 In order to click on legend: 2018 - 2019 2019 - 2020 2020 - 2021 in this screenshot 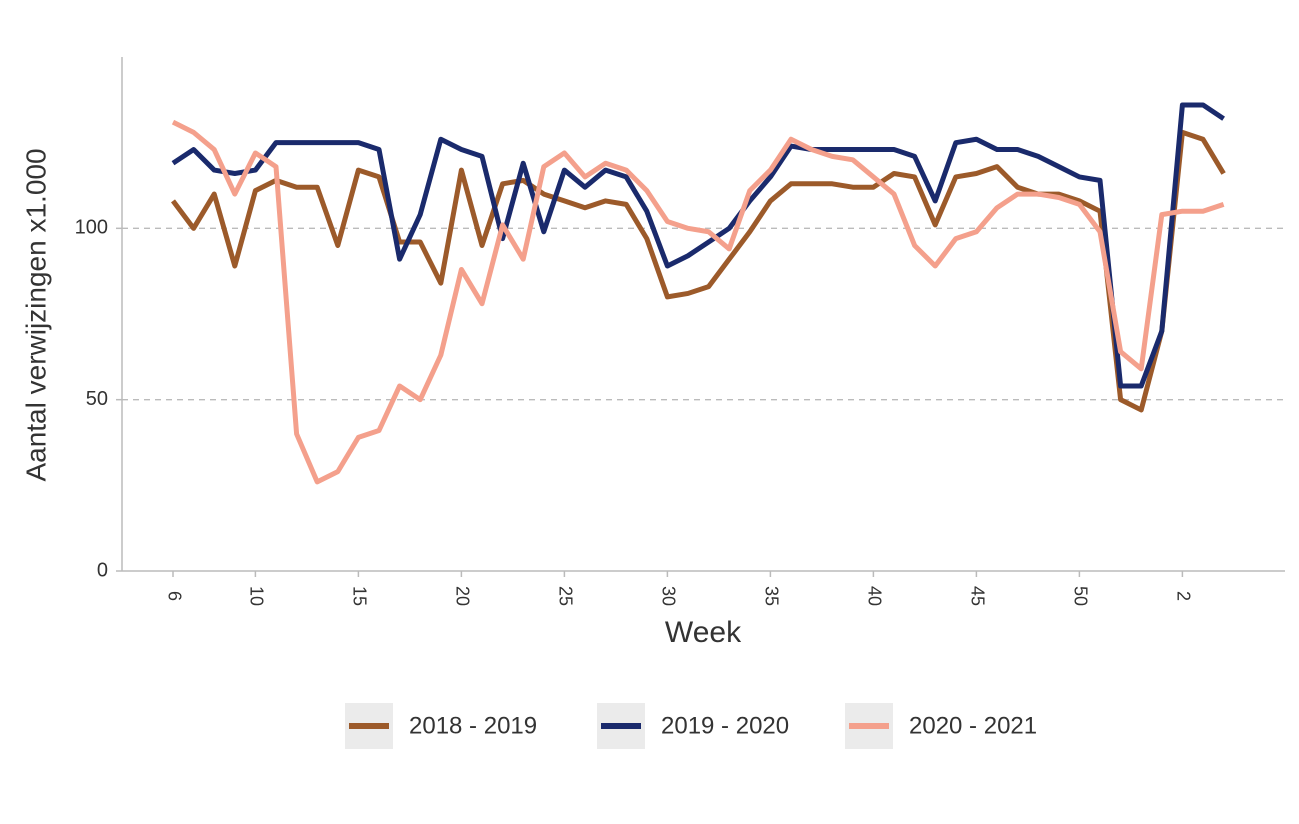, I will do `click(691, 726)`.